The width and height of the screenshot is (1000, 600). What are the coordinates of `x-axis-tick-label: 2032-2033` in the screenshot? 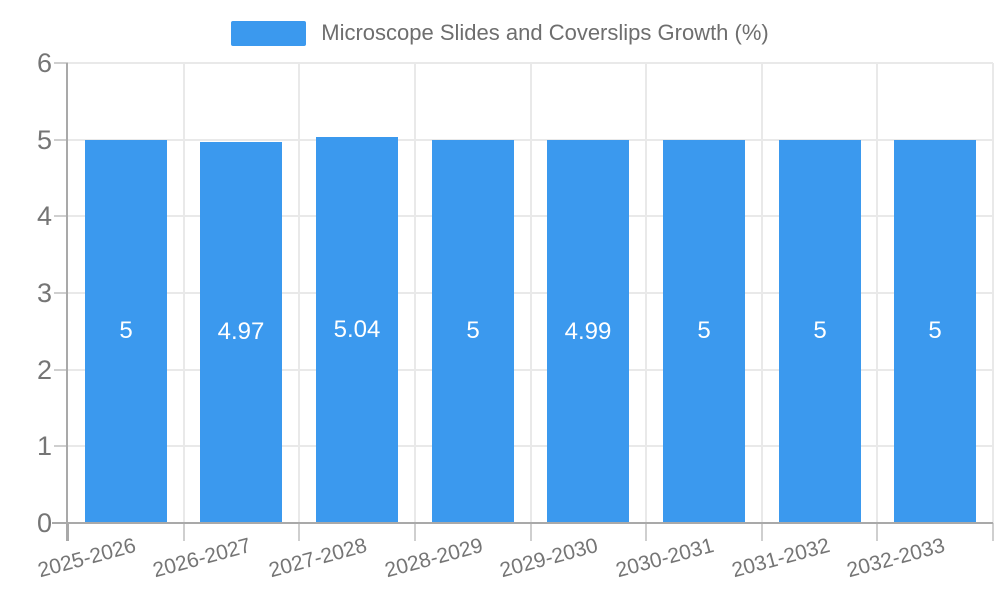 It's located at (895, 558).